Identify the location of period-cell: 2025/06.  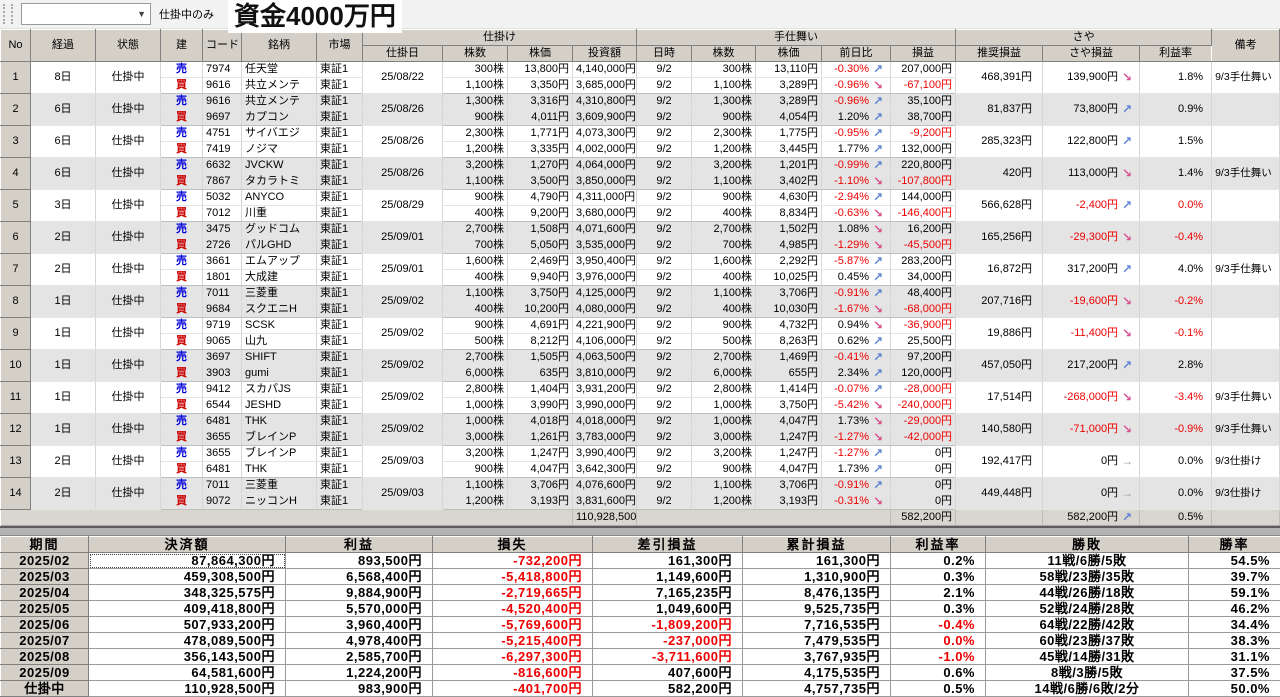
(45, 625).